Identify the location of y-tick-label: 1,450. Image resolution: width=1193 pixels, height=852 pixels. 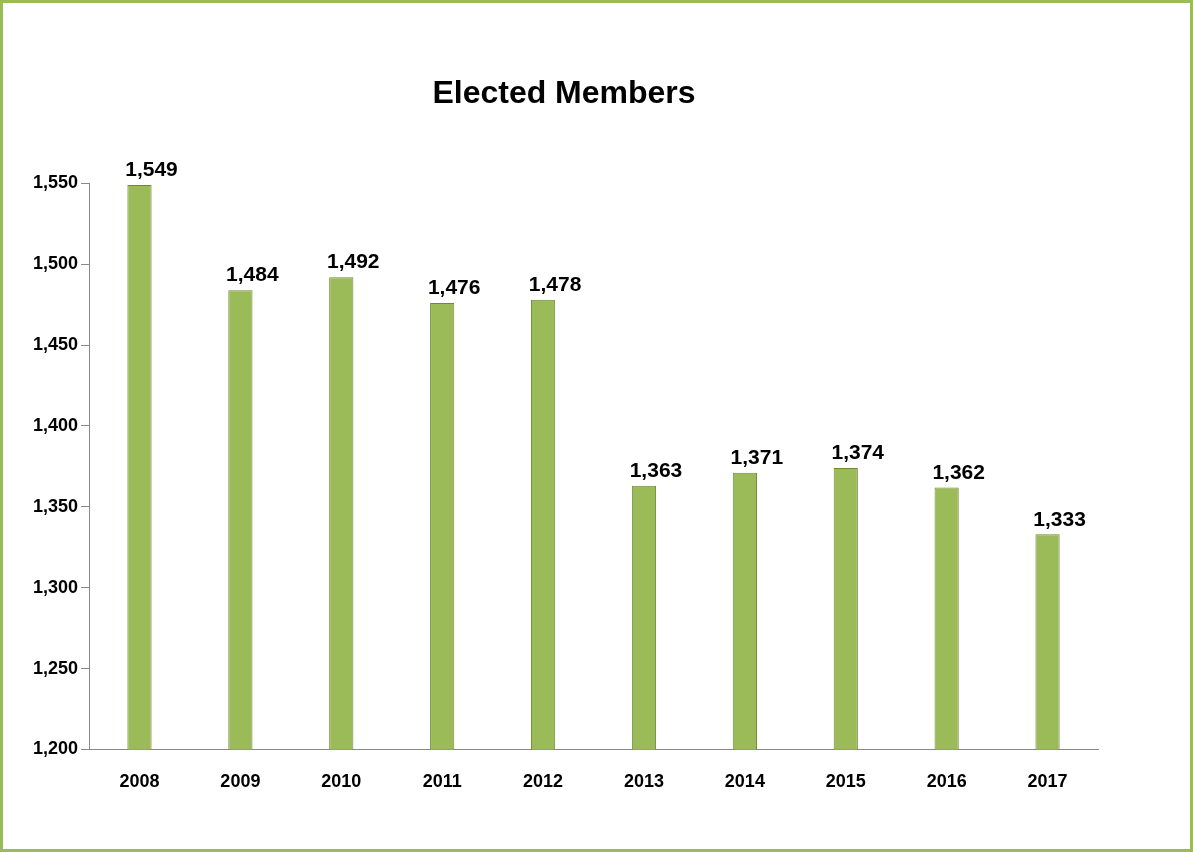
(56, 344).